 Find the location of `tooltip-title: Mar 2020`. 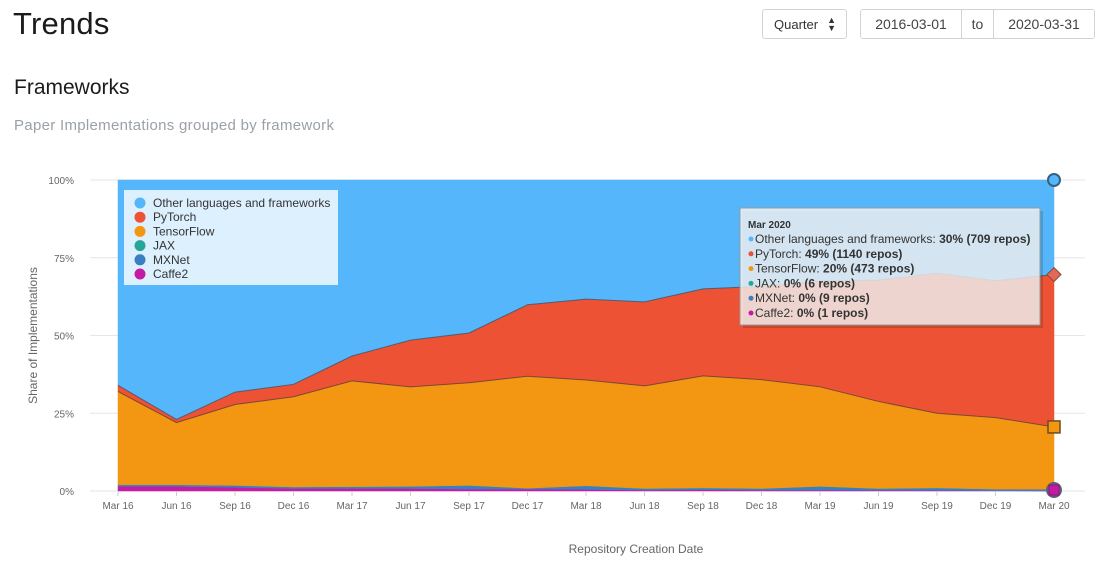

tooltip-title: Mar 2020 is located at coordinates (769, 225).